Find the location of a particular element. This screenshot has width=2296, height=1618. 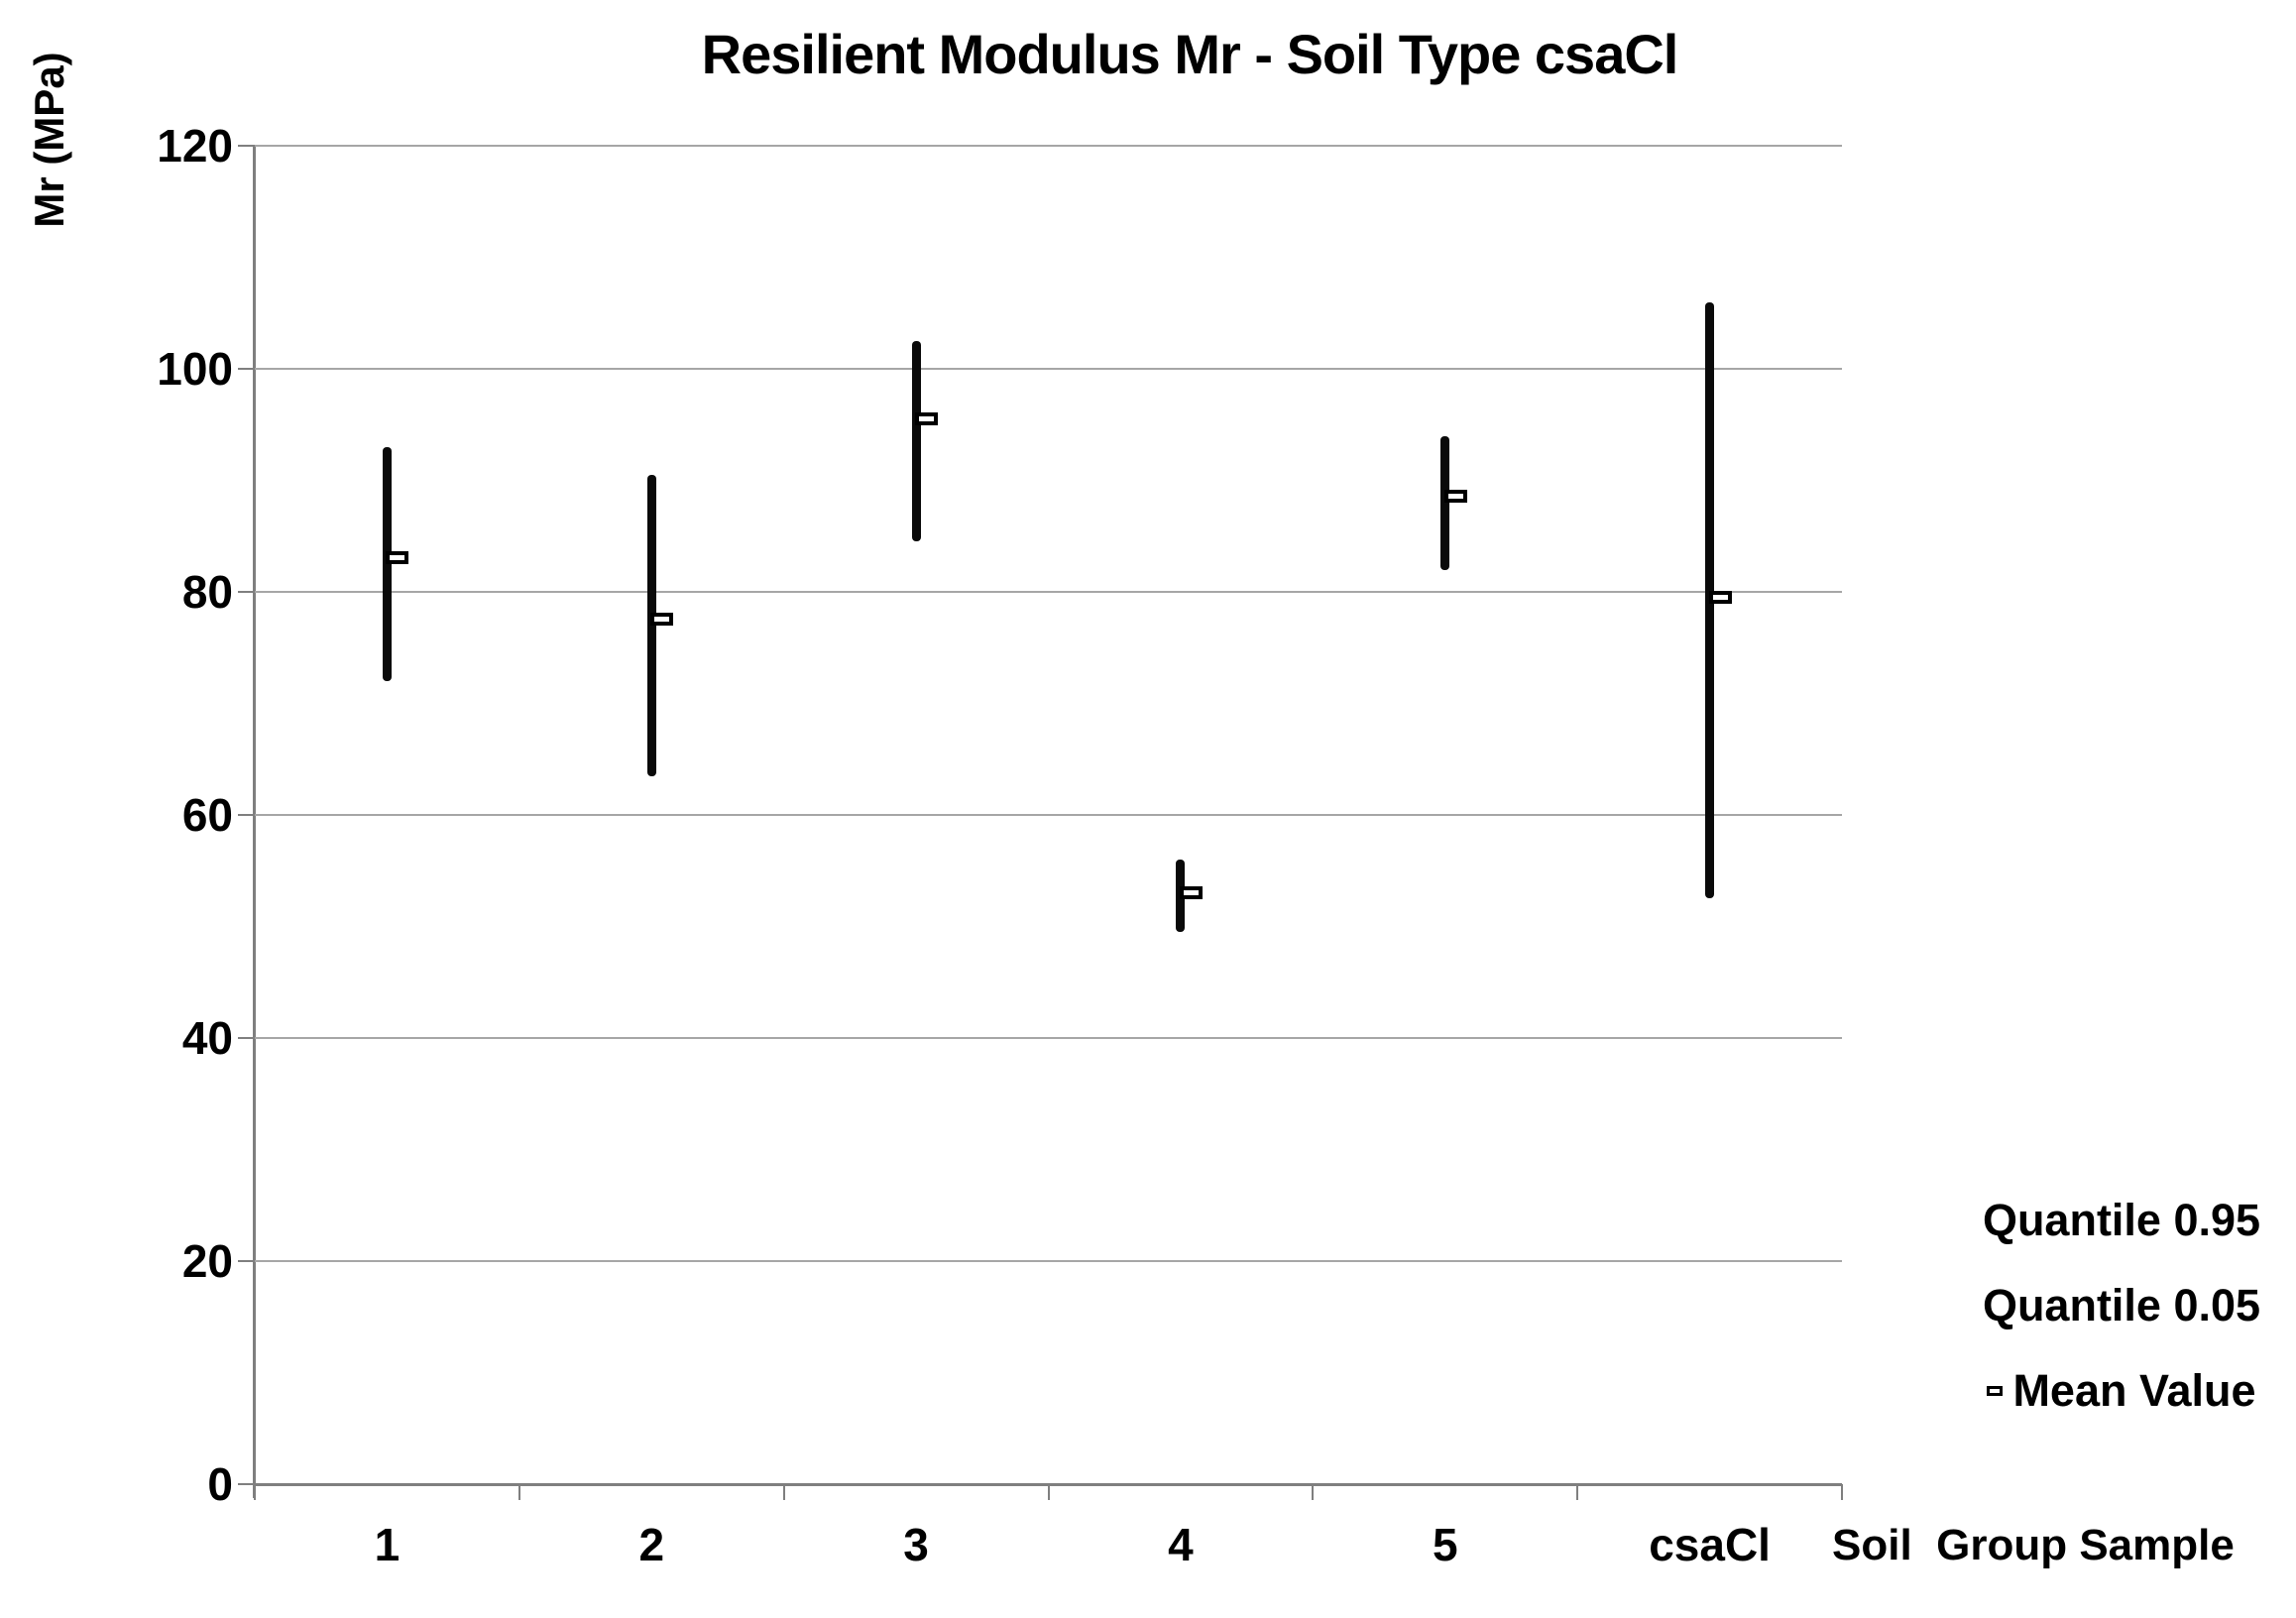

mean-value-marker-icon is located at coordinates (1996, 1391).